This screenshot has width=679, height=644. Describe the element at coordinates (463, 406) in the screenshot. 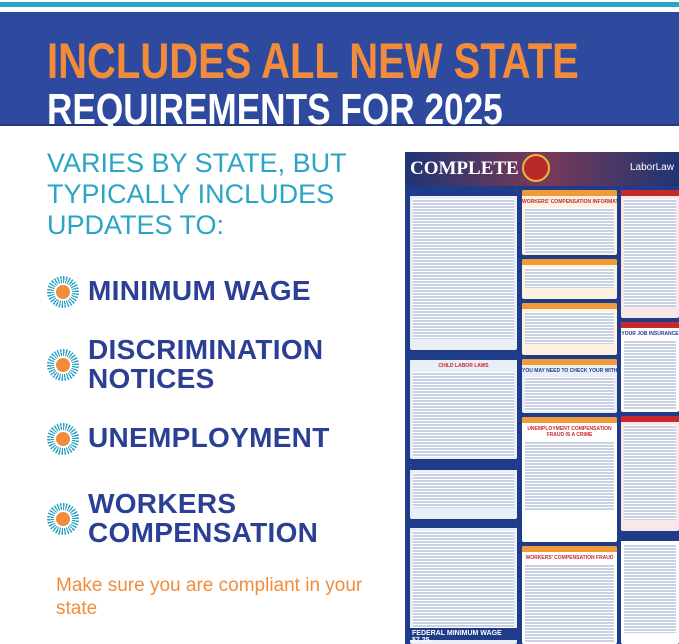

I see `panel-child-labor: CHILD LABOR LAWS` at that location.